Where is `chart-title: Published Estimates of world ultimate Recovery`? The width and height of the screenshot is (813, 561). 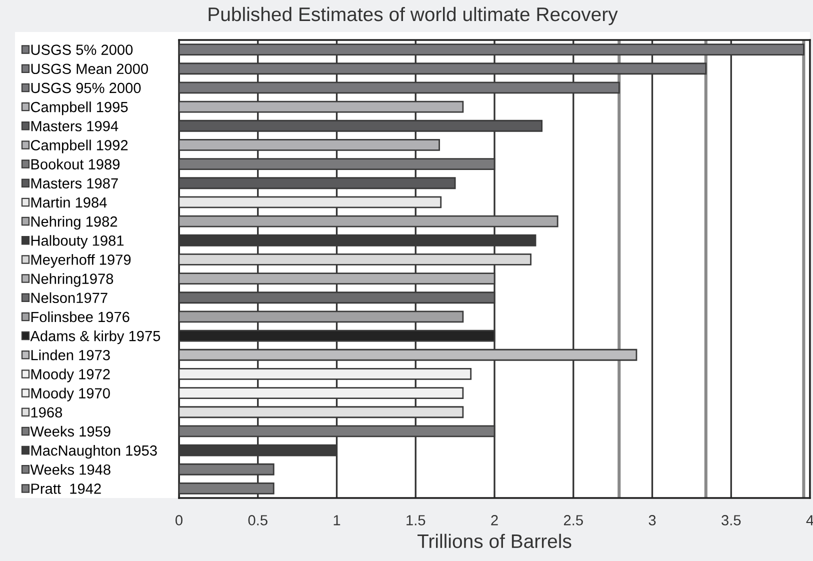
chart-title: Published Estimates of world ultimate Recovery is located at coordinates (413, 16).